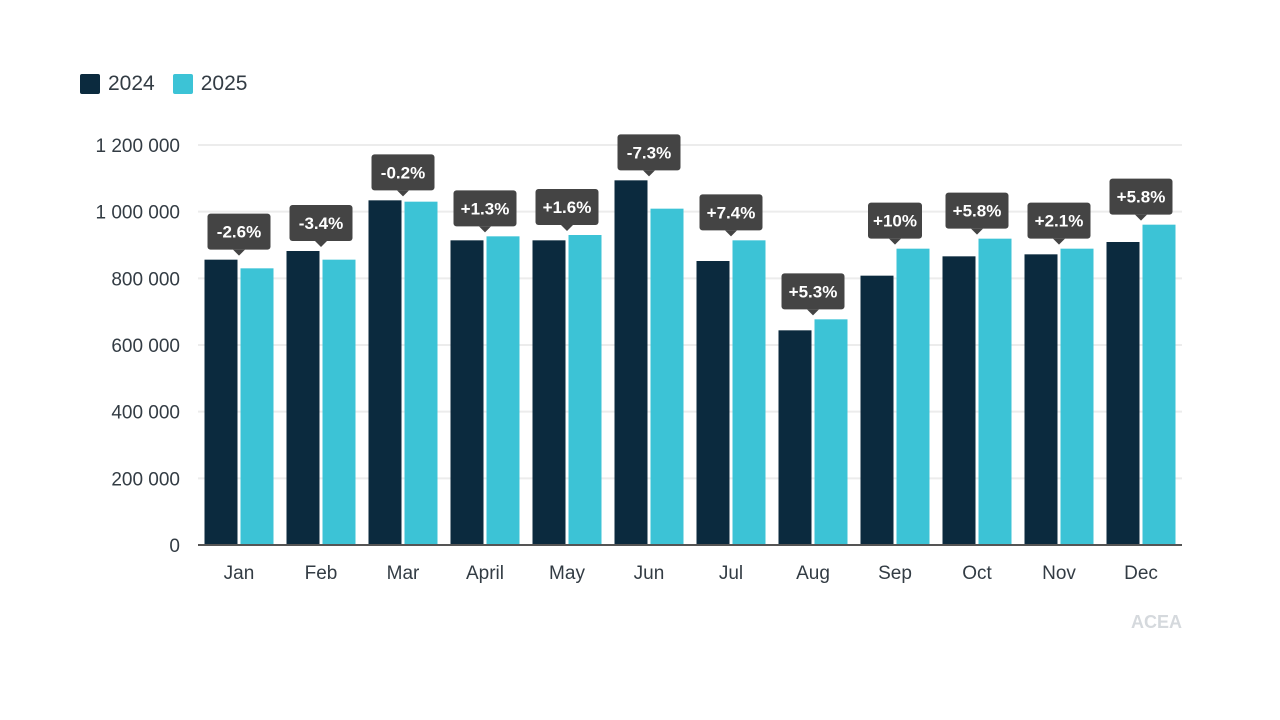 This screenshot has width=1280, height=720. I want to click on annotation-label: +1.6%, so click(567, 207).